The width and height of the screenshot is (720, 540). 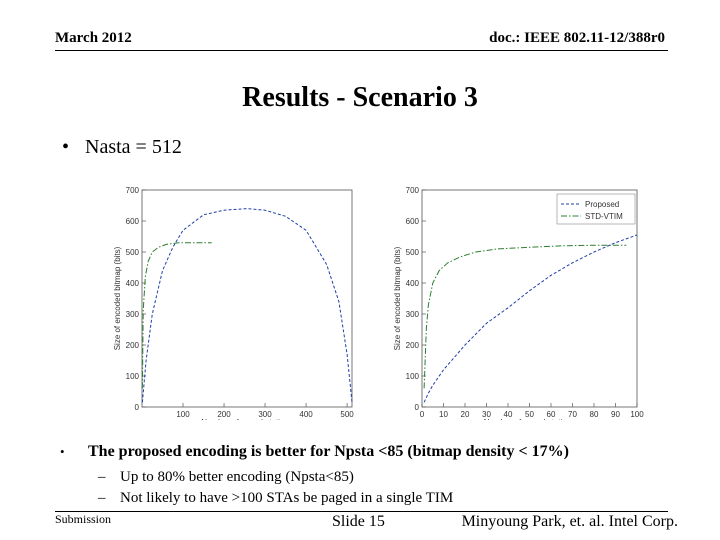 I want to click on x-tick-label: 50, so click(x=529, y=414).